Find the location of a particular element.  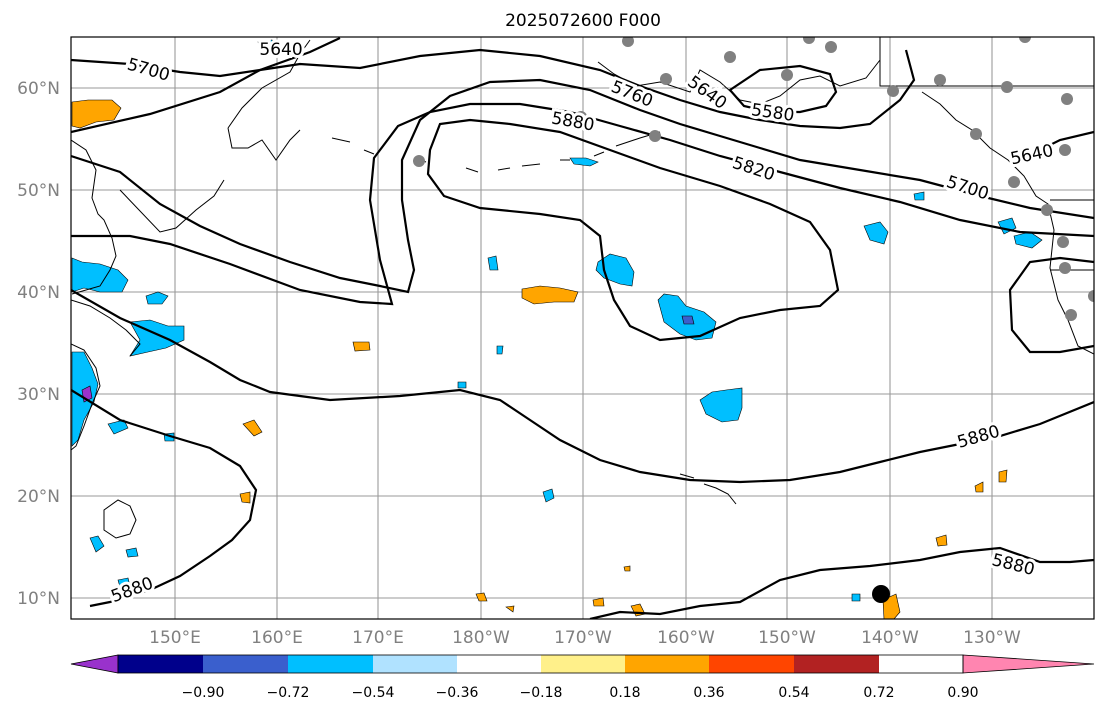

colorbar-extend-min is located at coordinates (94, 664).